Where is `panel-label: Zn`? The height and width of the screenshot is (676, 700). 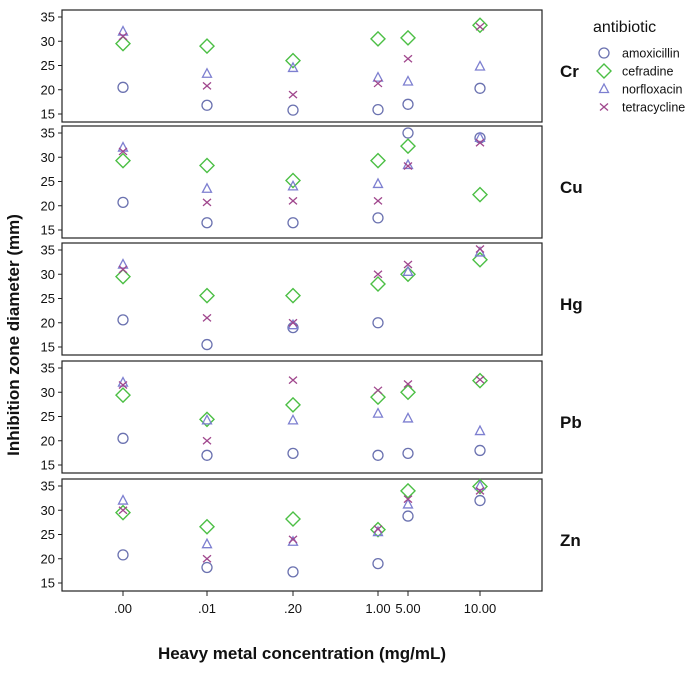
panel-label: Zn is located at coordinates (570, 540).